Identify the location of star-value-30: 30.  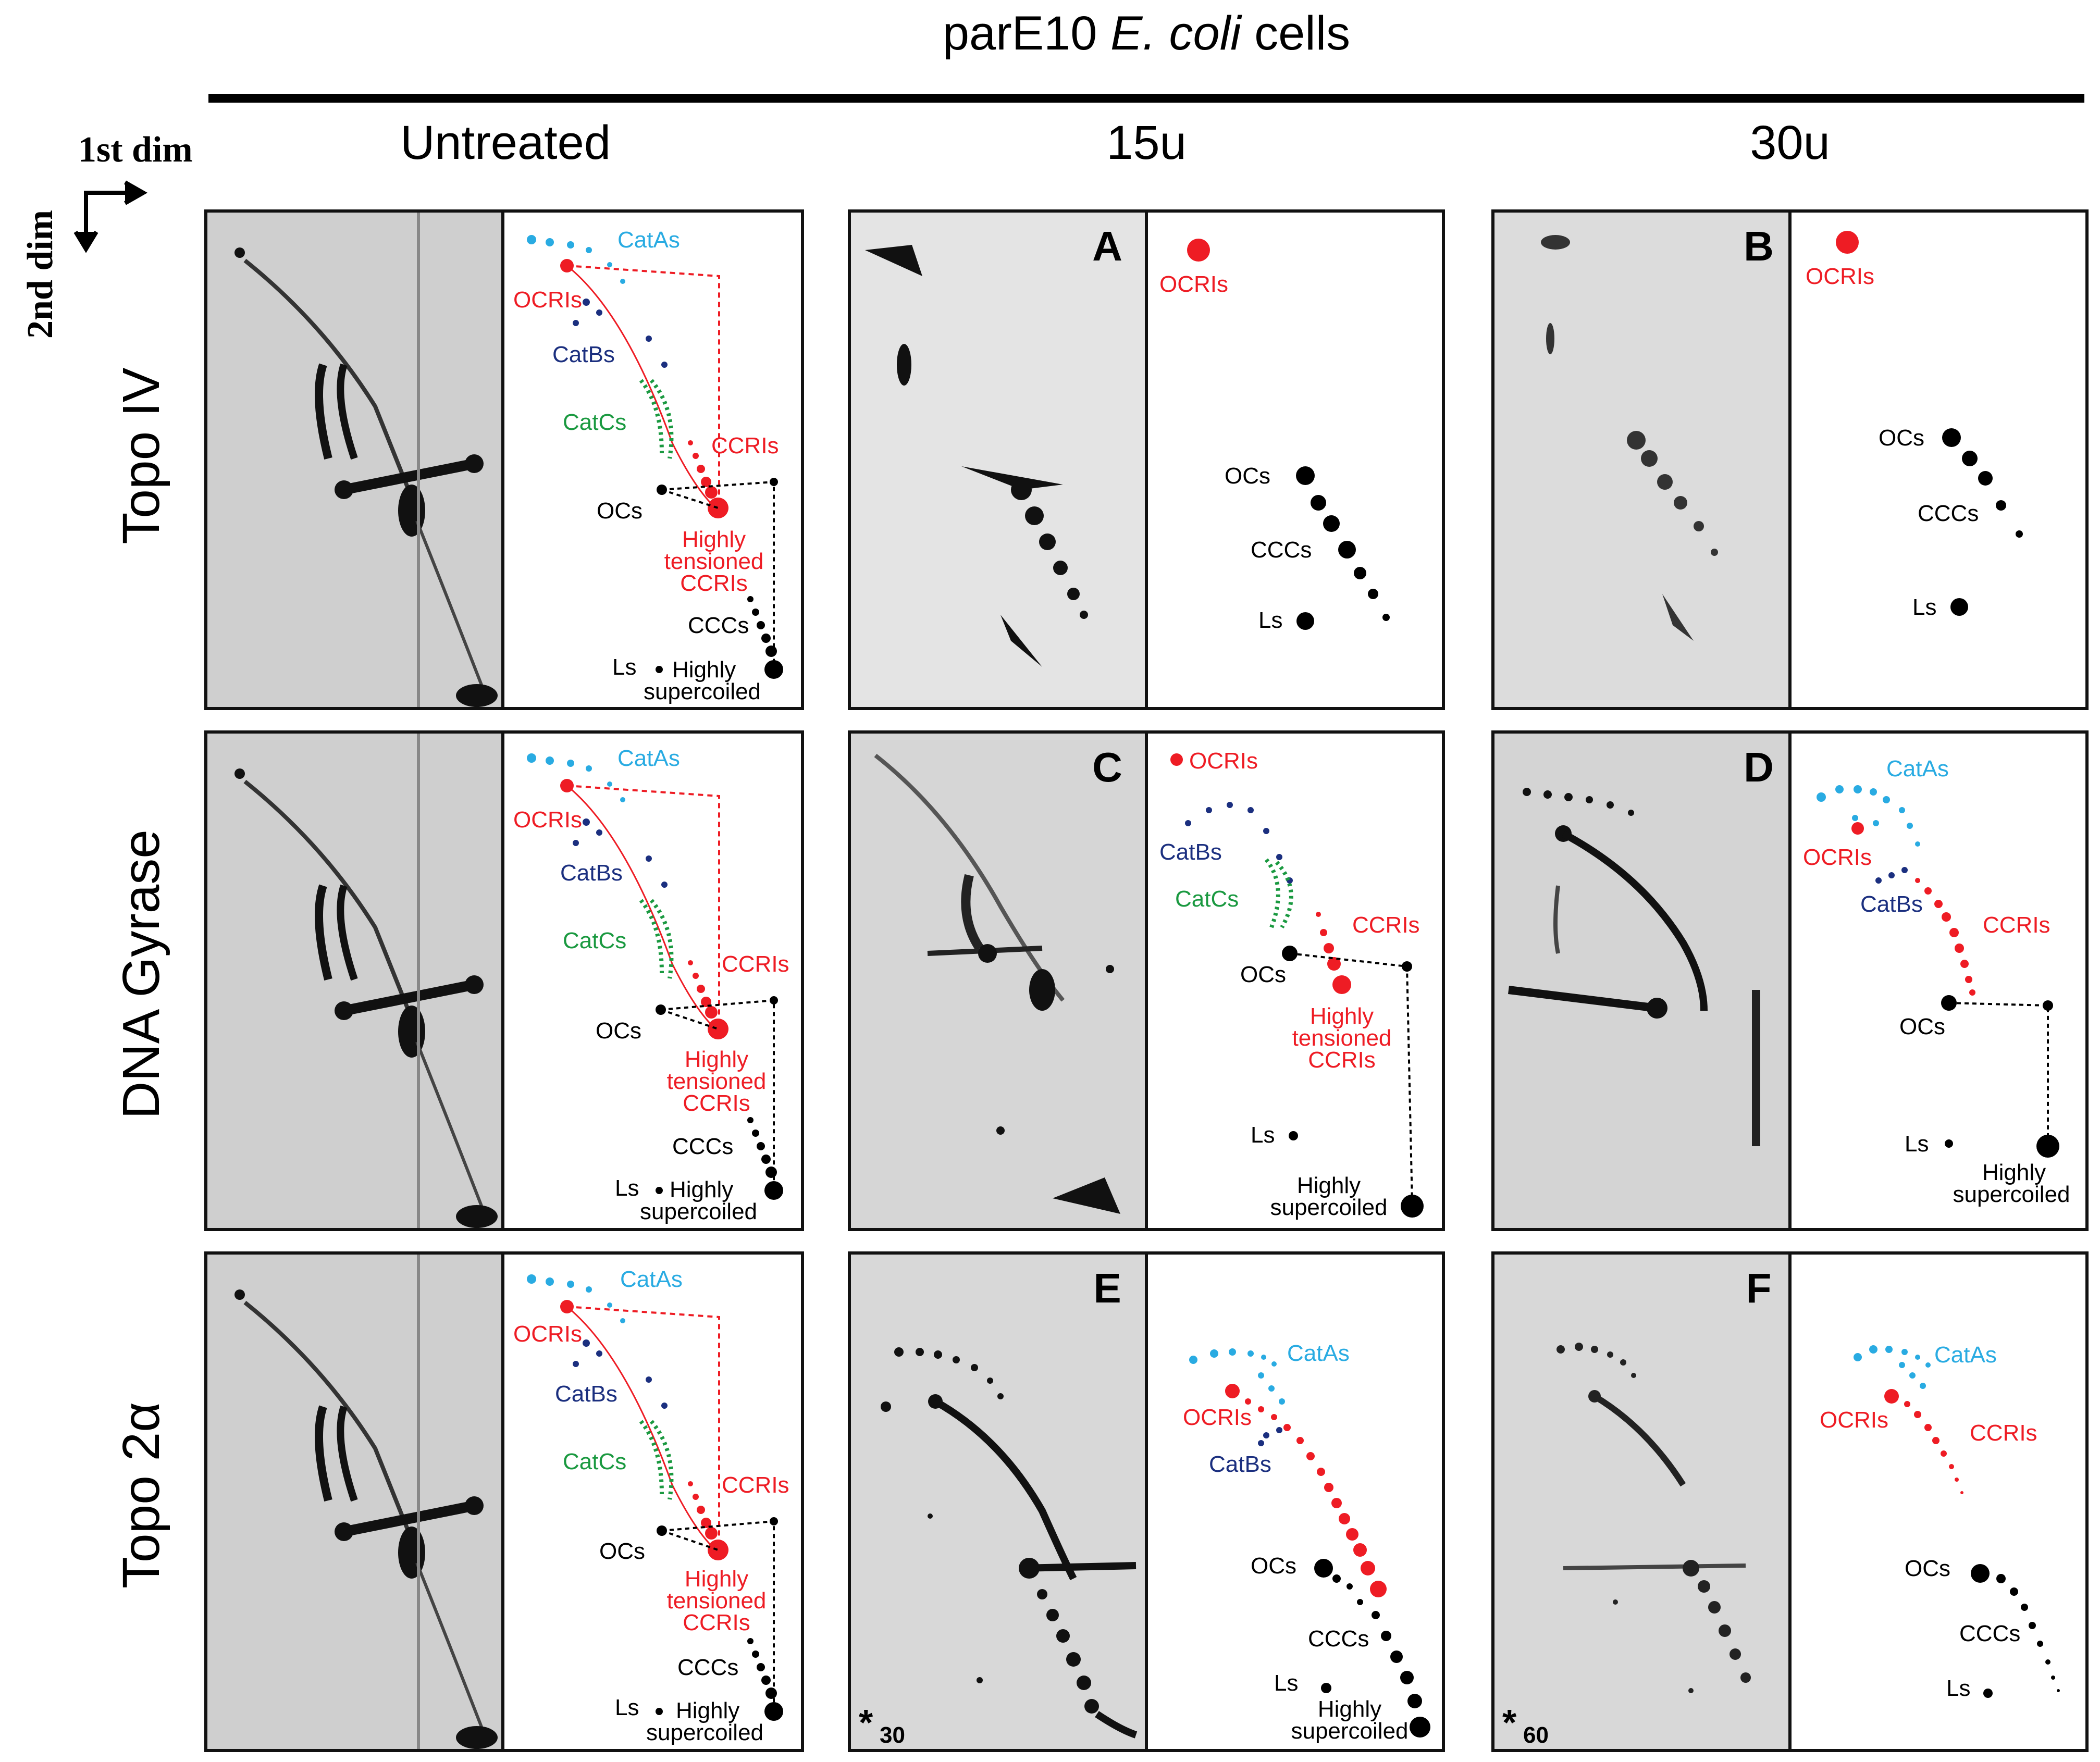
(892, 1735).